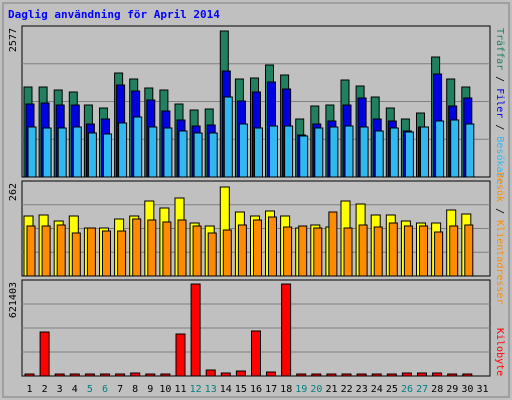  Describe the element at coordinates (482, 389) in the screenshot. I see `x-tick-label-day-31: 31` at that location.